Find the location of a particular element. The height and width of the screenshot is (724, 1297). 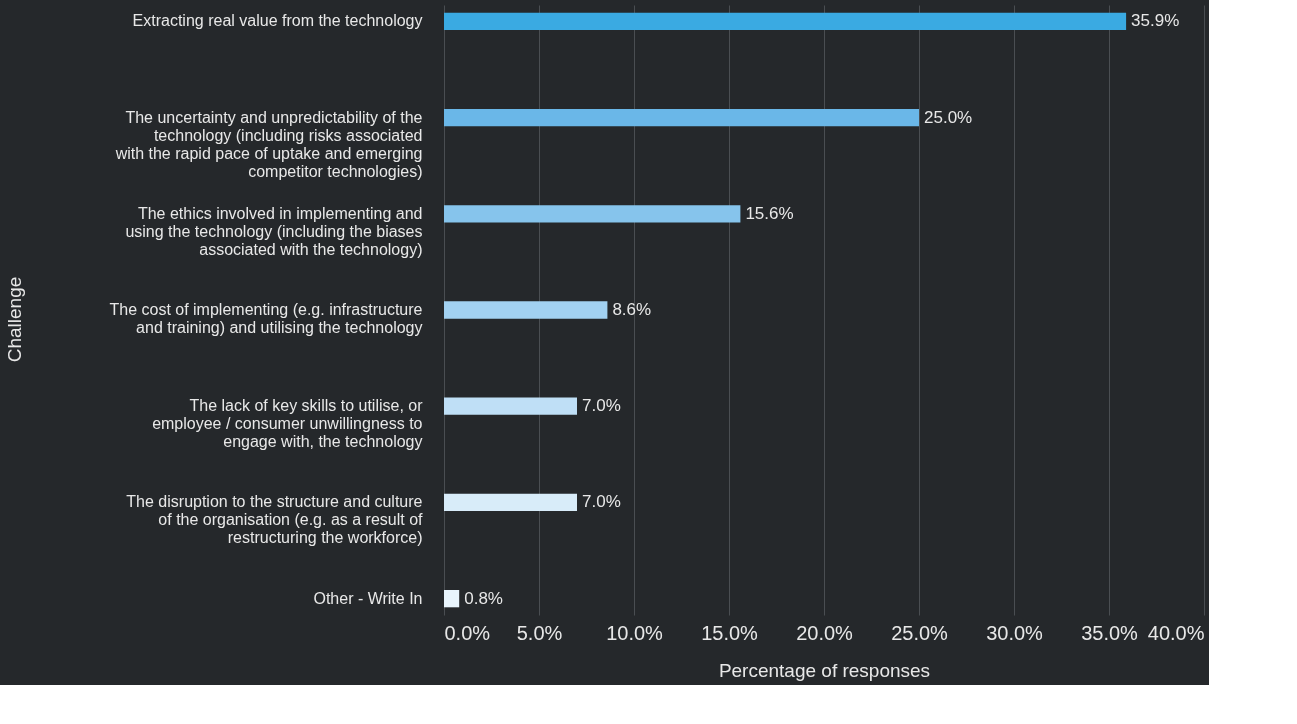

x-tick-label: 35.0% is located at coordinates (1110, 632).